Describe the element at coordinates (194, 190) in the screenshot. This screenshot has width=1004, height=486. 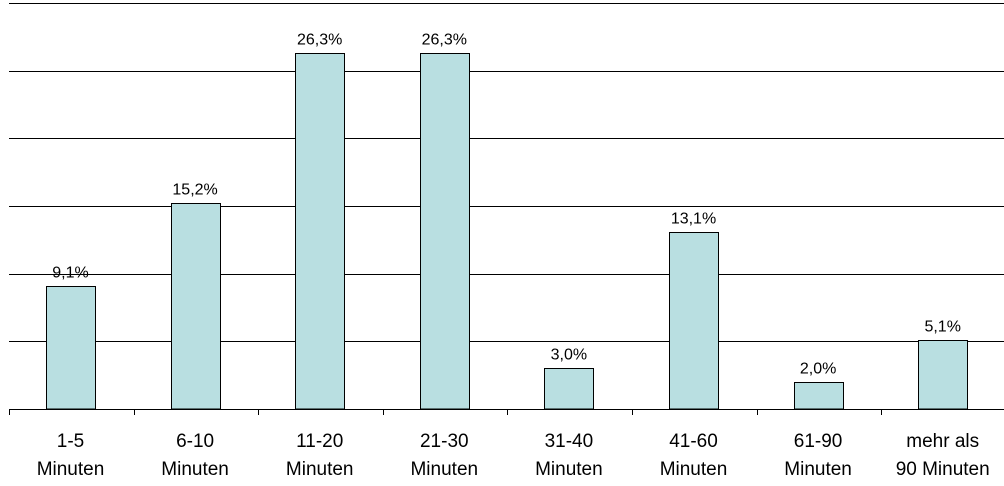
I see `data-label: 15,2%` at that location.